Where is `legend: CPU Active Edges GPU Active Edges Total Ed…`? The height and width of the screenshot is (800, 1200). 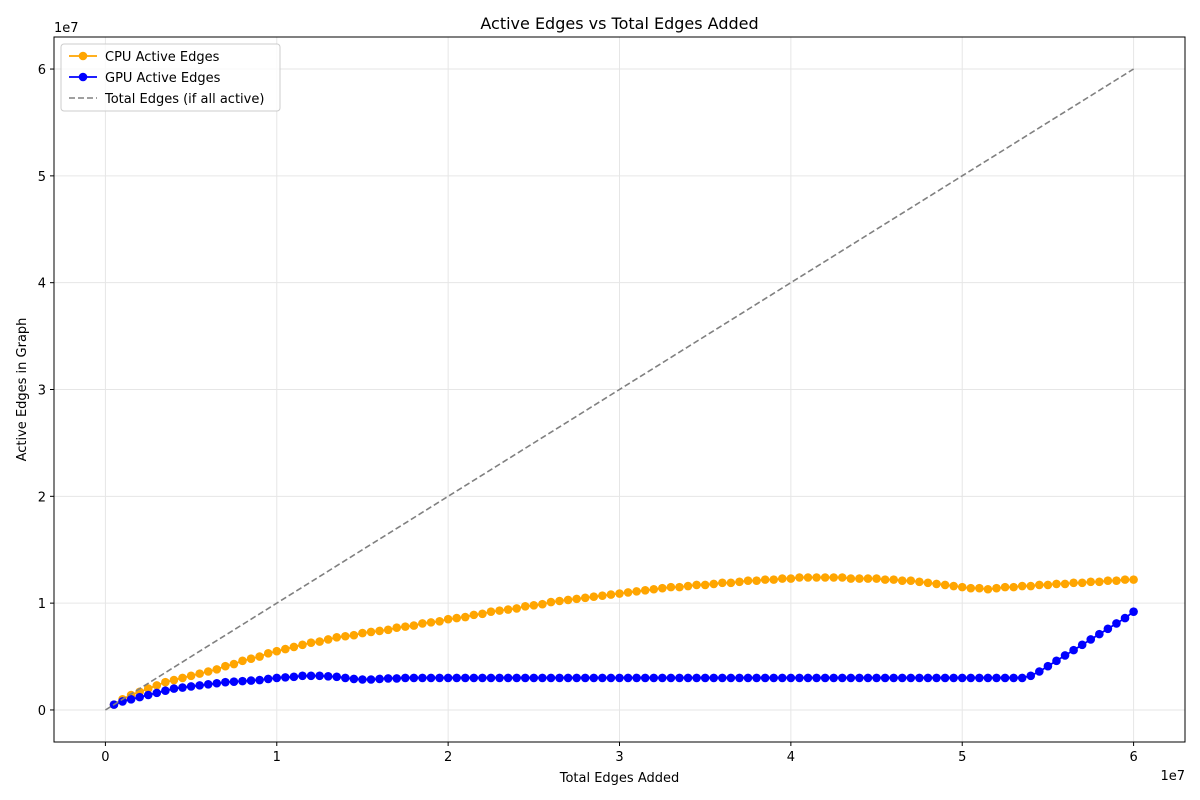
legend: CPU Active Edges GPU Active Edges Total Ed… is located at coordinates (170, 77).